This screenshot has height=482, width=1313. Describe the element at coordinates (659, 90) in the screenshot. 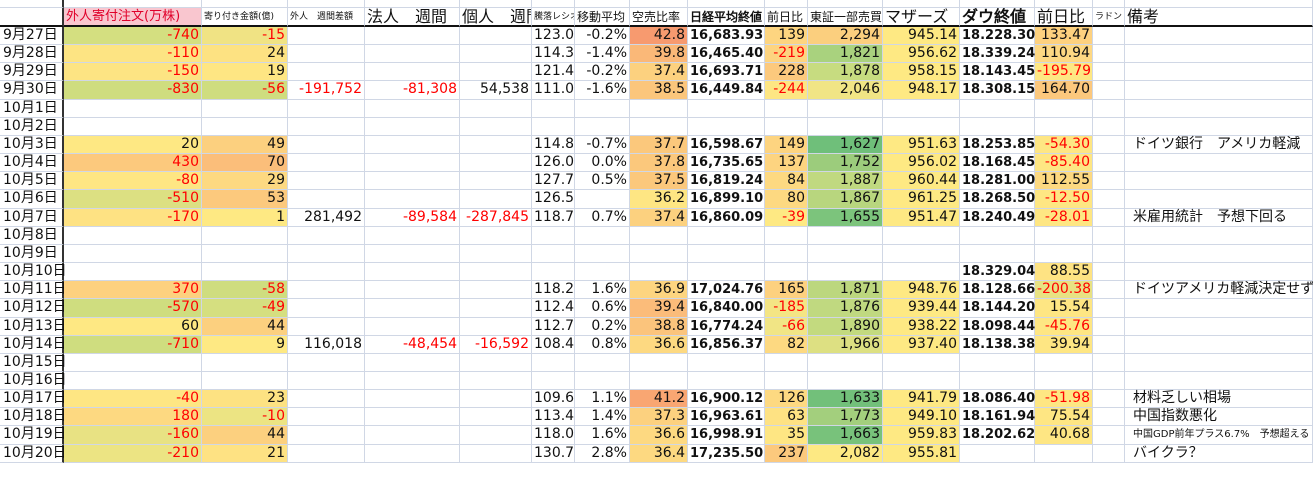

I see `short-ratio-cell: 38.5` at that location.